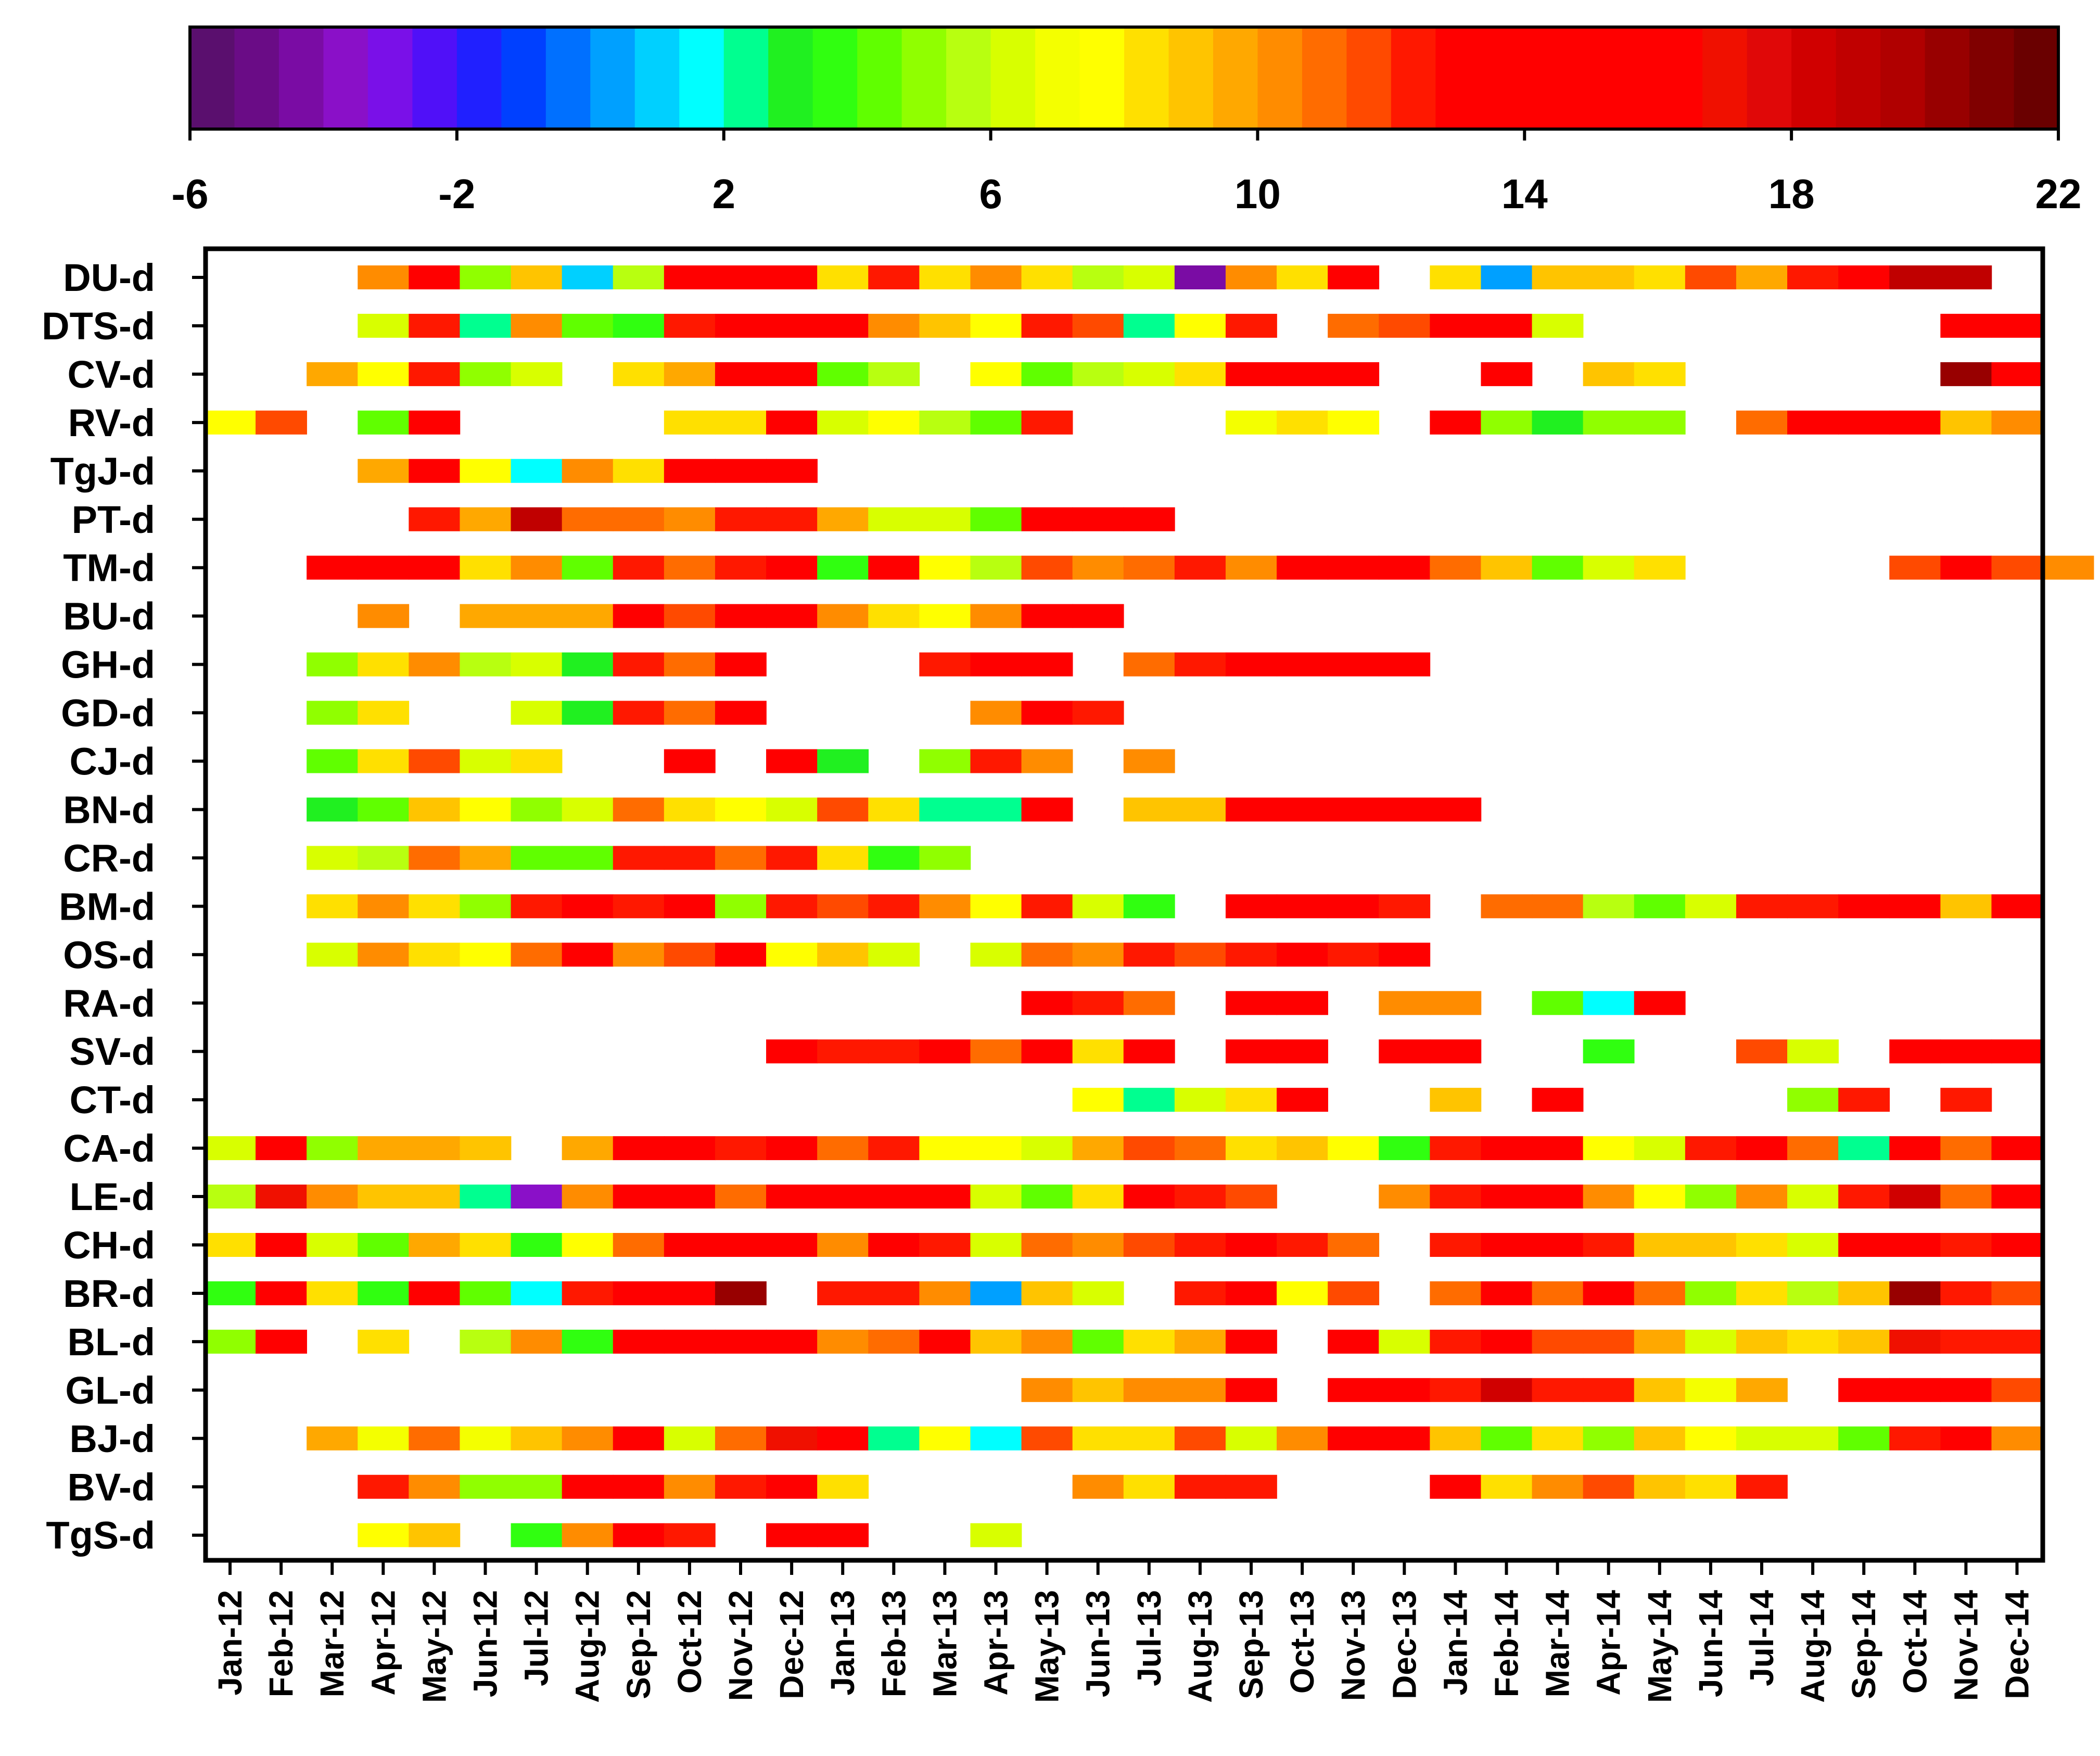 Image resolution: width=2100 pixels, height=1756 pixels. I want to click on x-tick-label: Mar-12, so click(332, 1643).